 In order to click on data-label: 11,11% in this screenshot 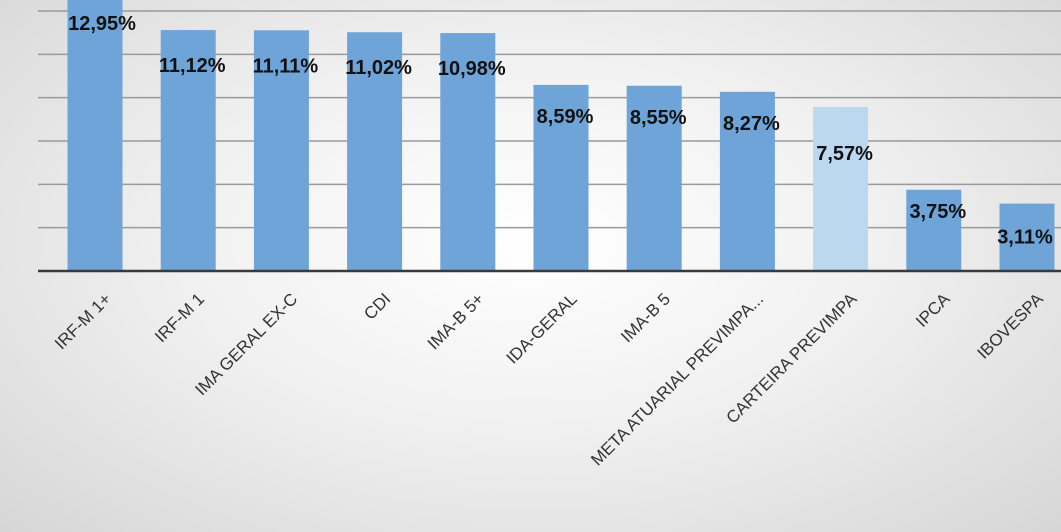, I will do `click(286, 66)`.